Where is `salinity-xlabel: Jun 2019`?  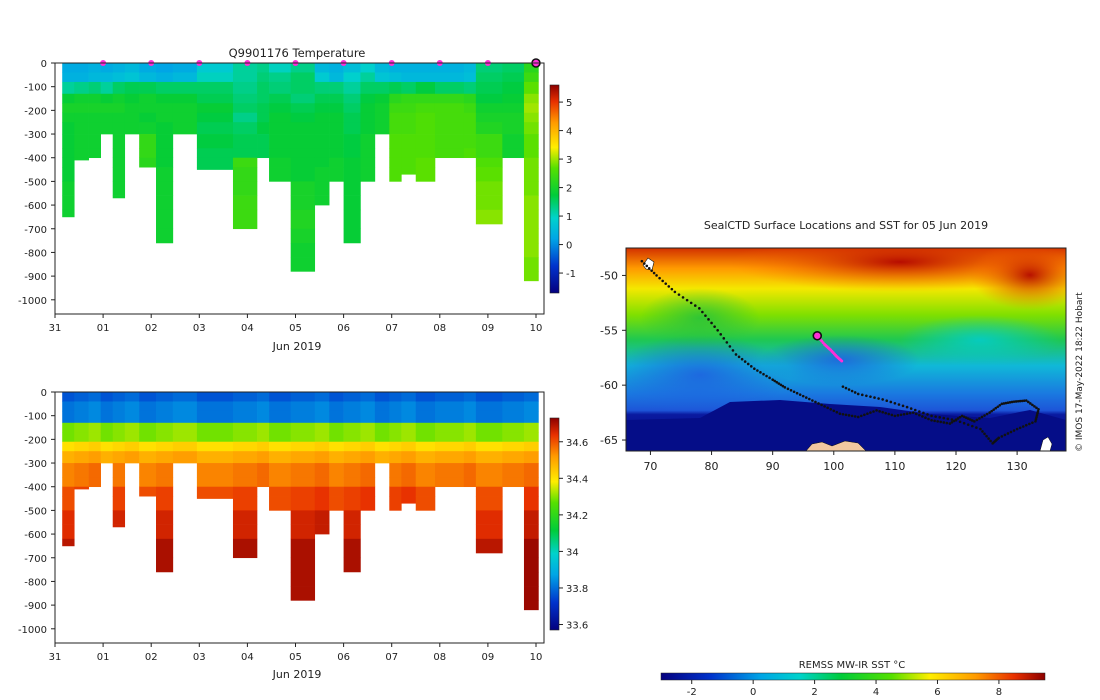 salinity-xlabel: Jun 2019 is located at coordinates (297, 674).